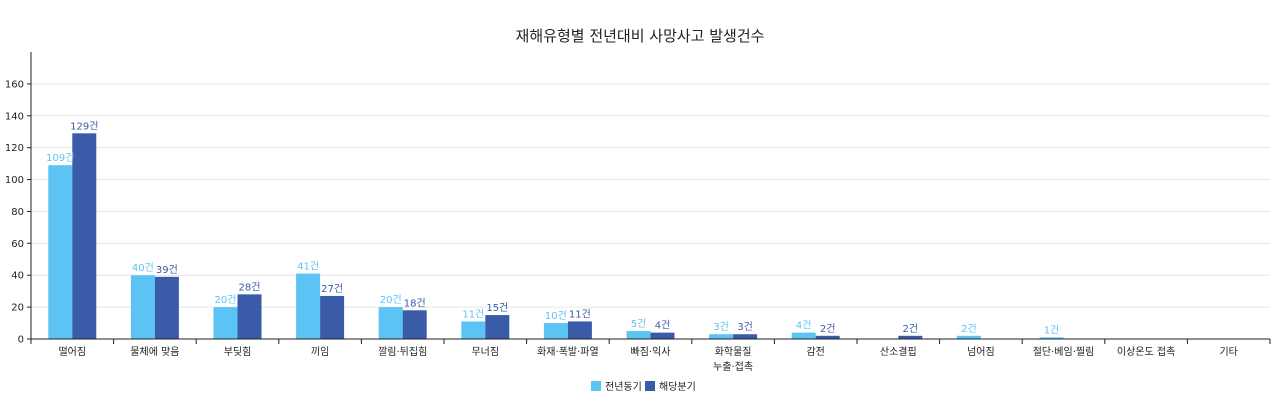 This screenshot has height=400, width=1280. Describe the element at coordinates (415, 303) in the screenshot. I see `data-label: 18건` at that location.